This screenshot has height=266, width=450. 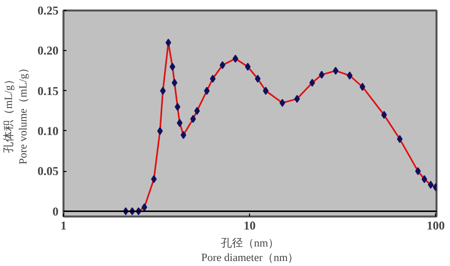 I want to click on x-tick-label: 100, so click(x=435, y=225).